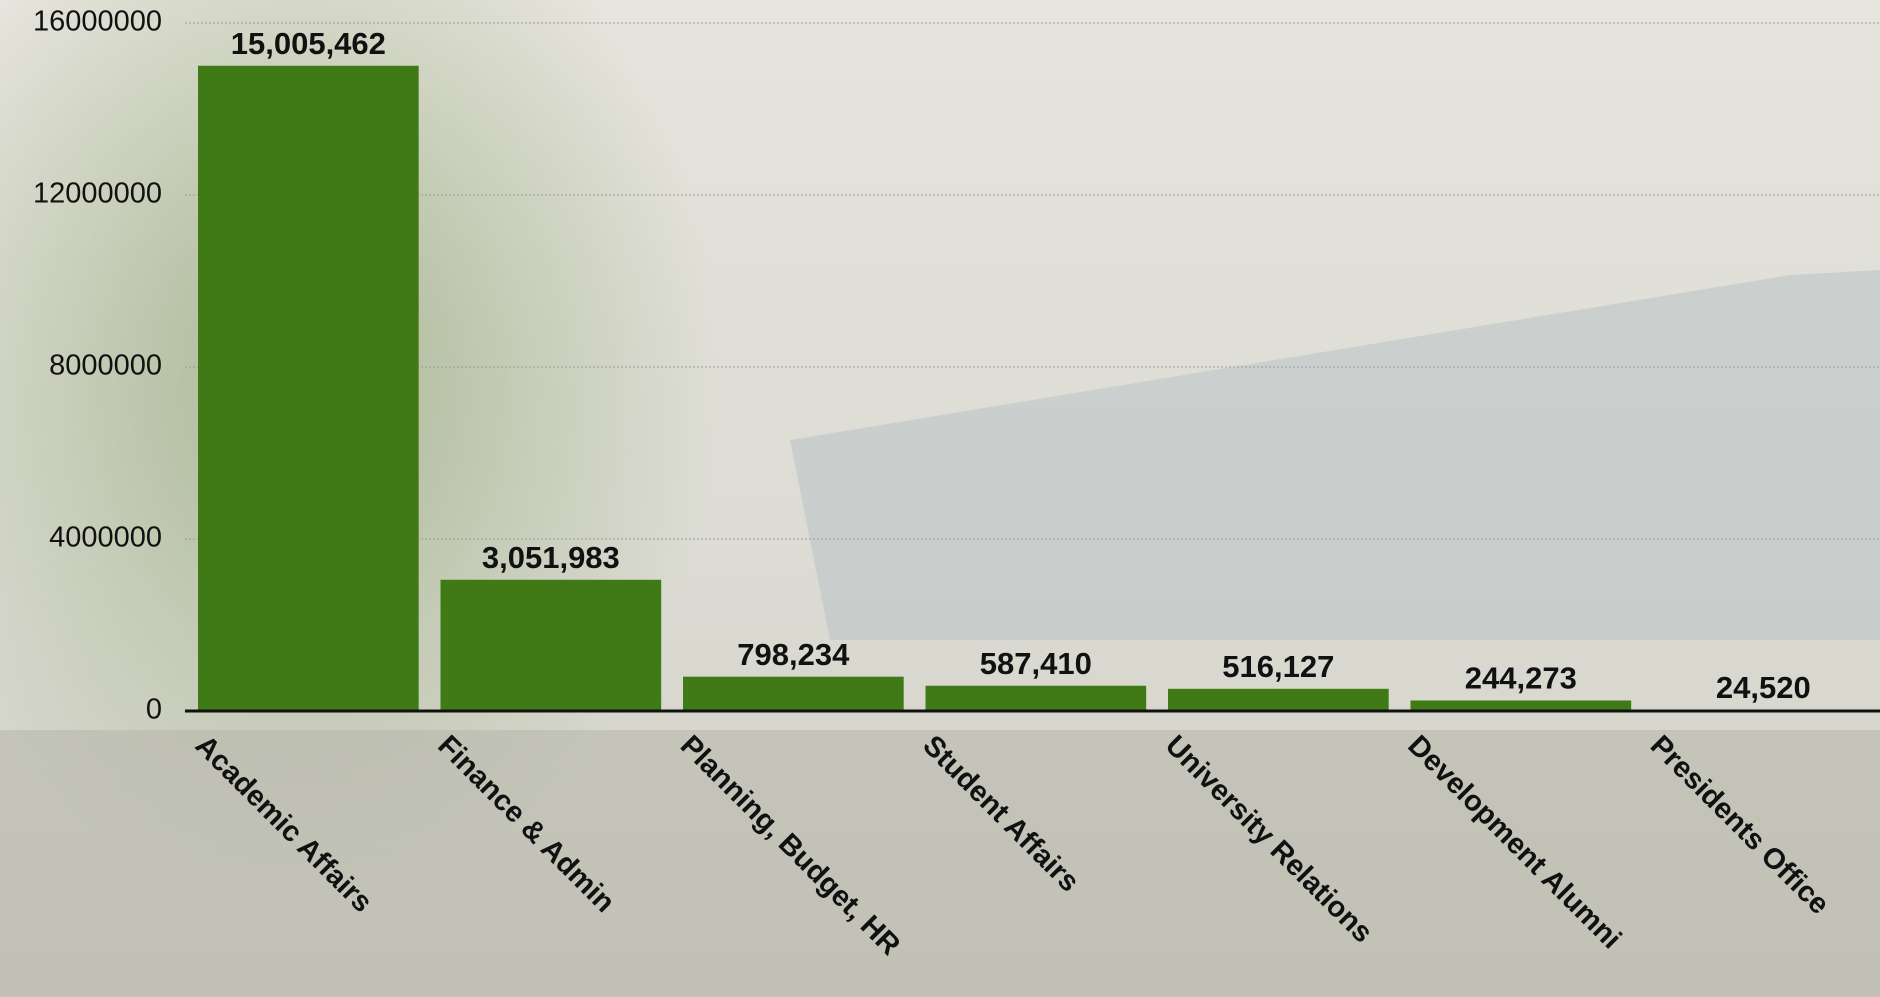  What do you see at coordinates (105, 366) in the screenshot?
I see `y-tick-label: 8000000` at bounding box center [105, 366].